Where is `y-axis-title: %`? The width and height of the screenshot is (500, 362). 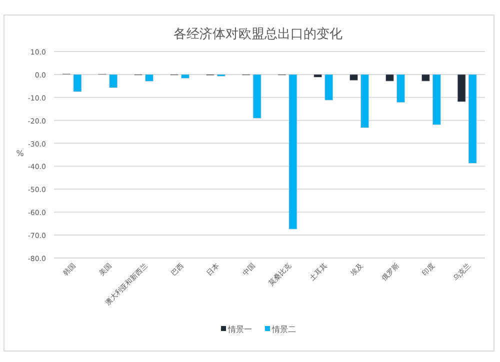 y-axis-title: % is located at coordinates (20, 153).